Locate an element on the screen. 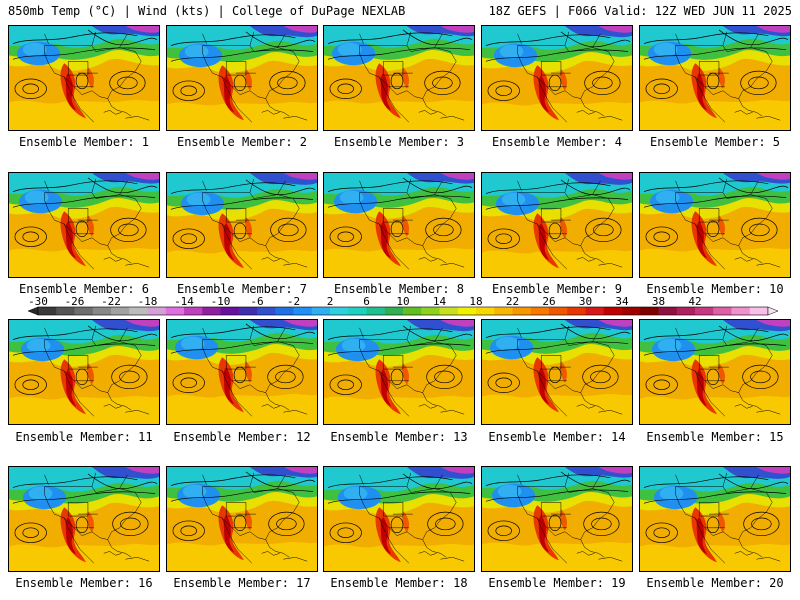  colorbar-tick-label: -6 is located at coordinates (256, 302).